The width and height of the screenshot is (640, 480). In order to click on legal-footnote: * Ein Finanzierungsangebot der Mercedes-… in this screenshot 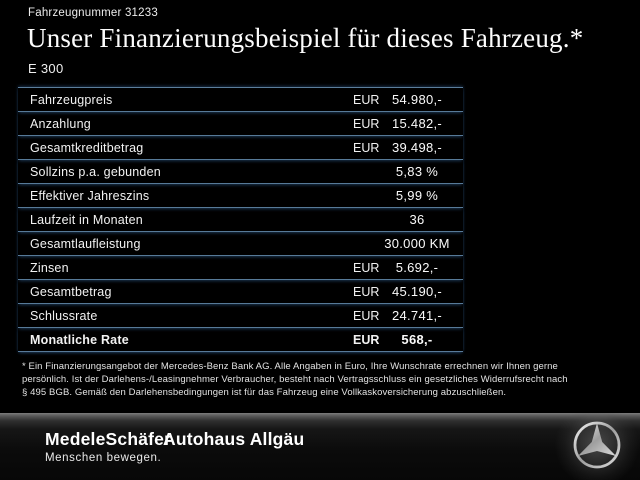, I will do `click(325, 379)`.